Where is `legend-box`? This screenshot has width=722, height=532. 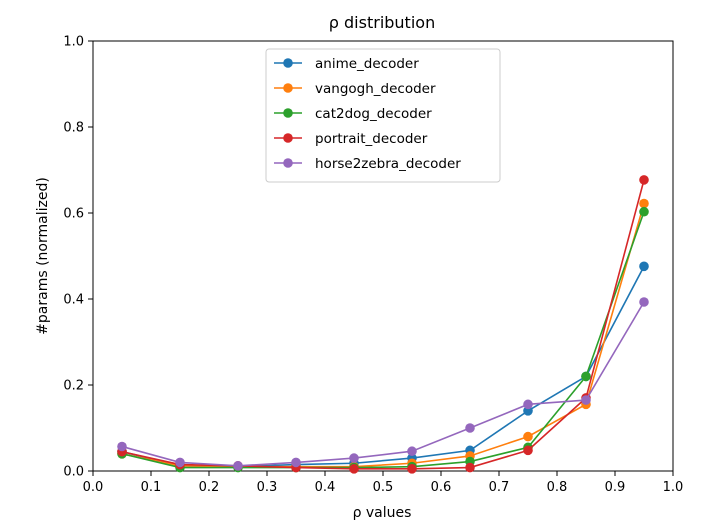
legend-box is located at coordinates (383, 115).